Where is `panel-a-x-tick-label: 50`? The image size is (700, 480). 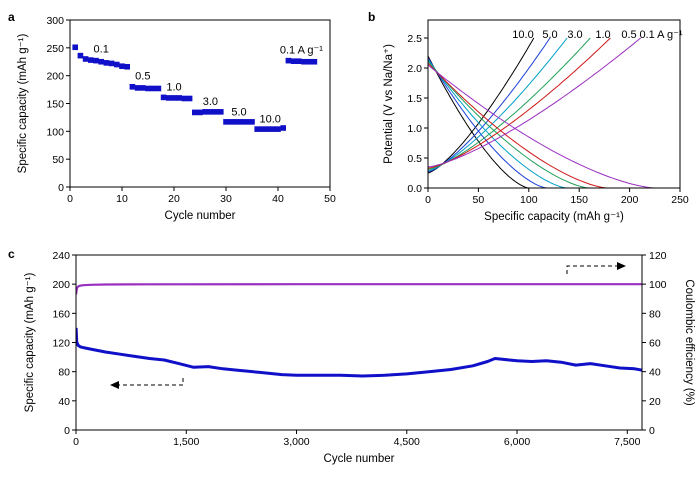
panel-a-x-tick-label: 50 is located at coordinates (330, 199).